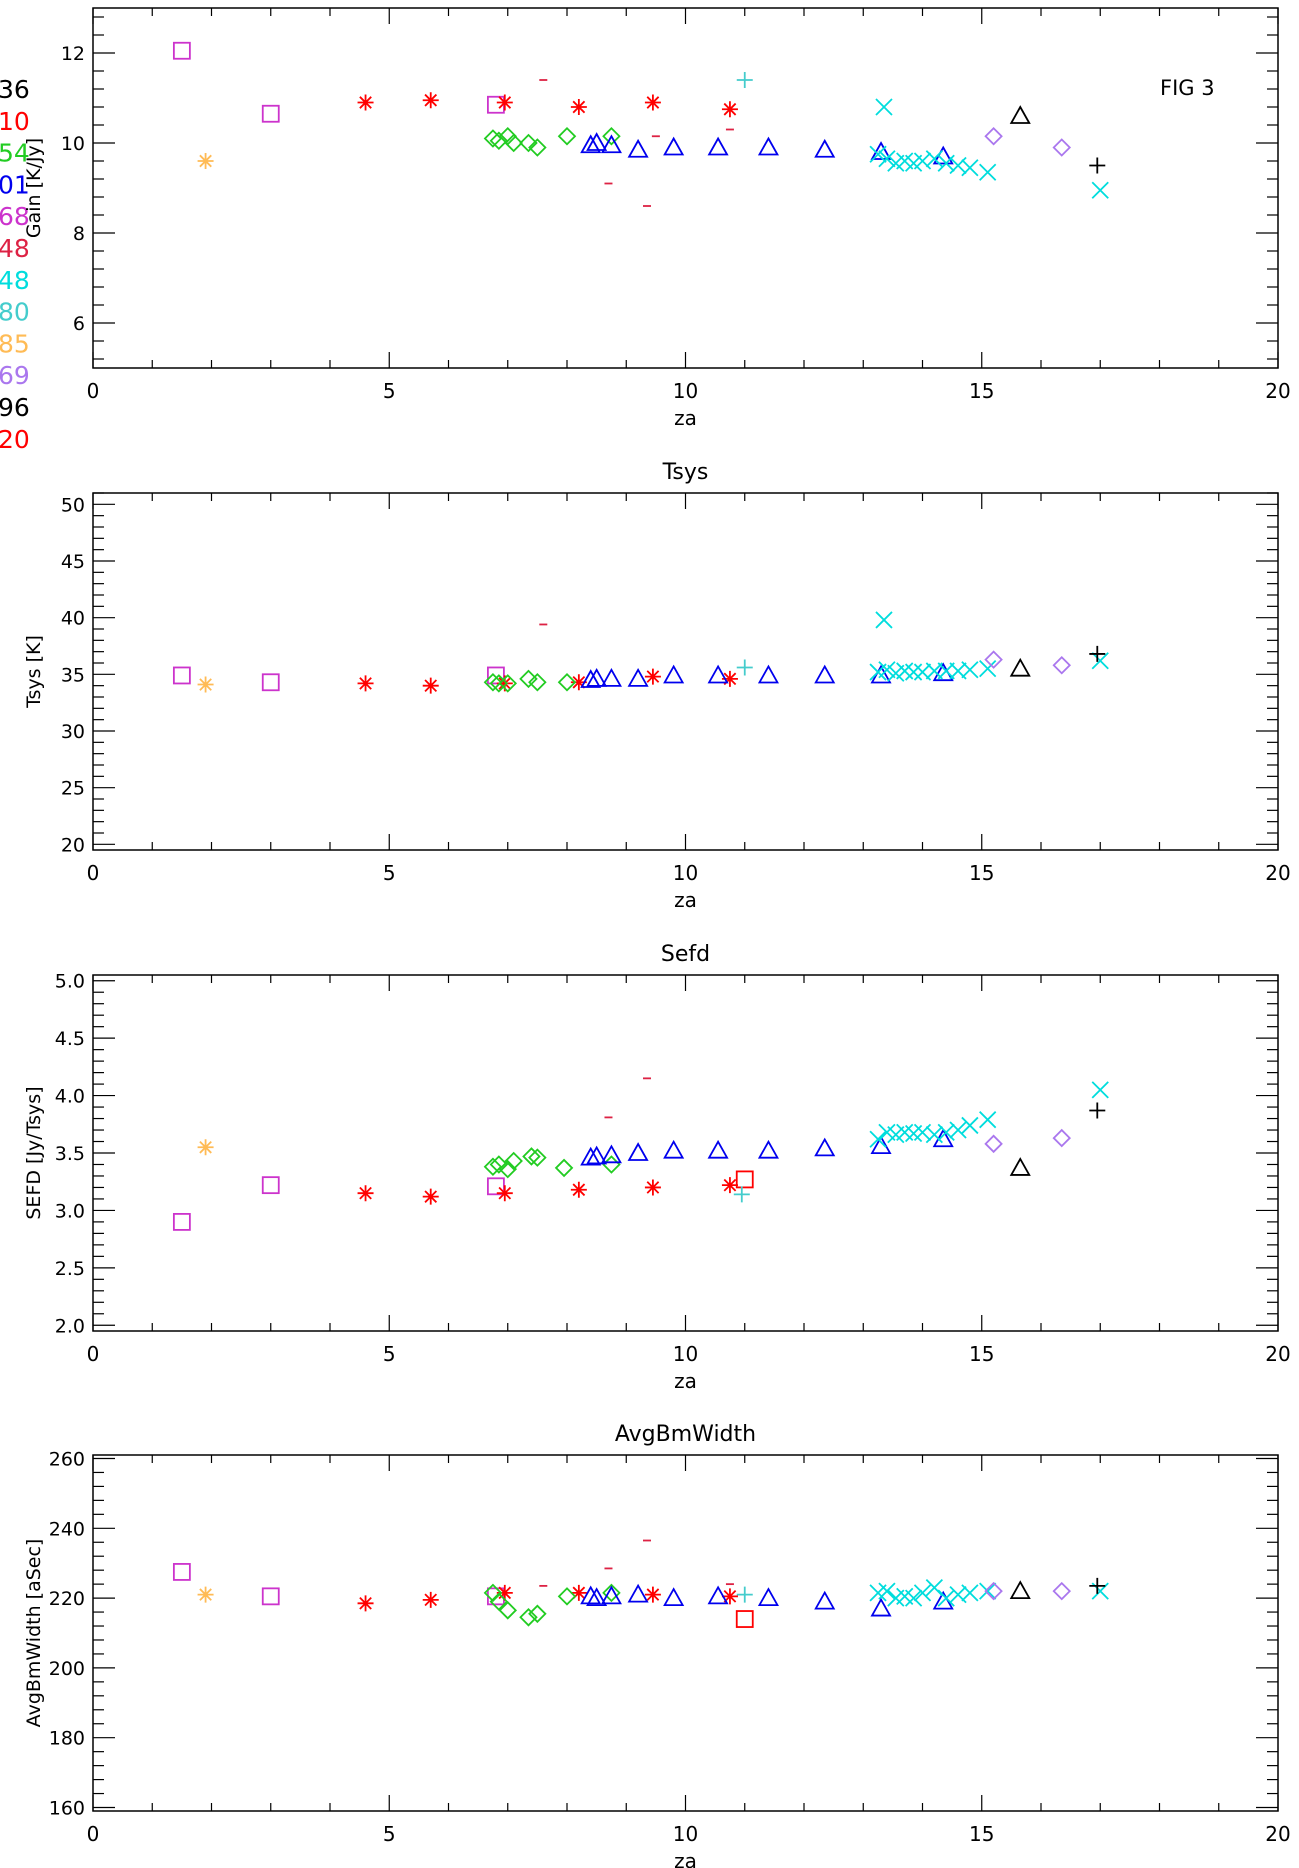 The width and height of the screenshot is (1299, 1868). Describe the element at coordinates (70, 1154) in the screenshot. I see `y-tick-label: 3.5` at that location.